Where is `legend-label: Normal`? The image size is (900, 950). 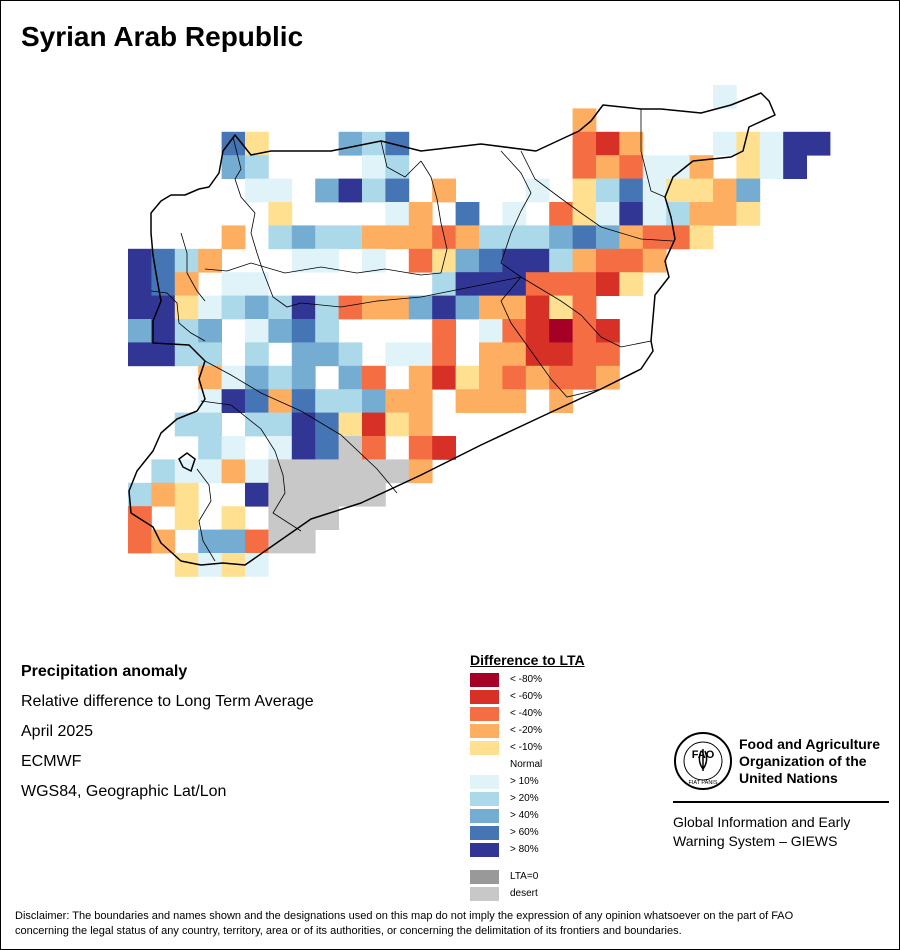
legend-label: Normal is located at coordinates (526, 764).